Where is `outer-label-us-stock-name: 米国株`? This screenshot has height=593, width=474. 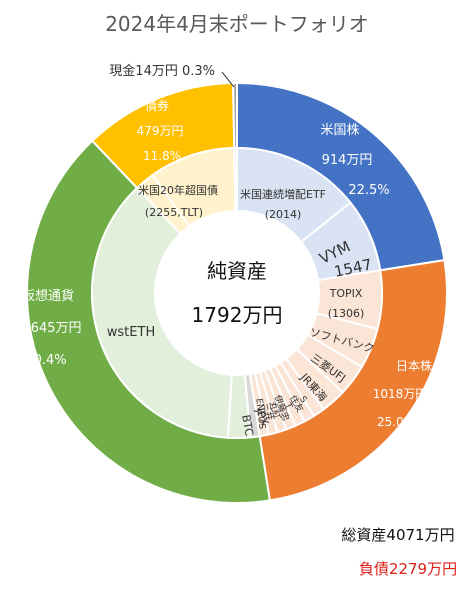 outer-label-us-stock-name: 米国株 is located at coordinates (339, 130).